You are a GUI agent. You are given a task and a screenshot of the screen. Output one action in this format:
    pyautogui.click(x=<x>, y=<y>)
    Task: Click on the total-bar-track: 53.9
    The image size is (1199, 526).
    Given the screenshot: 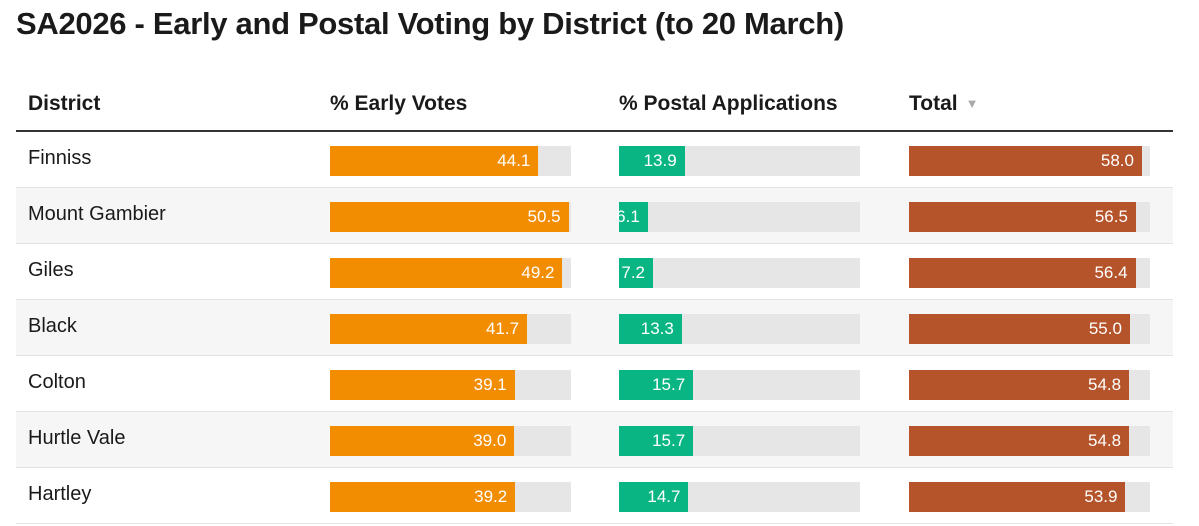 What is the action you would take?
    pyautogui.click(x=1029, y=497)
    